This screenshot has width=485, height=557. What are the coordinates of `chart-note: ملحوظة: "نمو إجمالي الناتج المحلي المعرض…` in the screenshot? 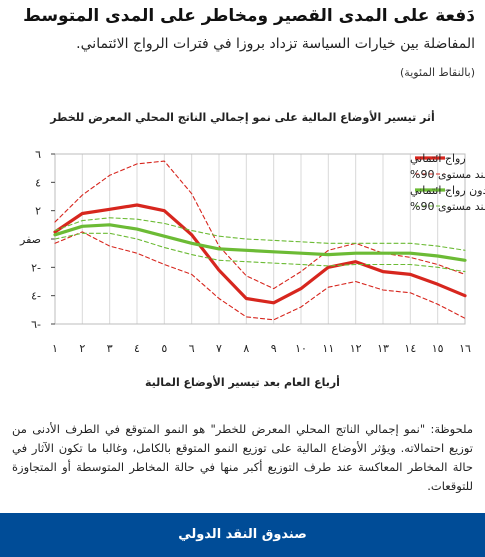 It's located at (242, 457).